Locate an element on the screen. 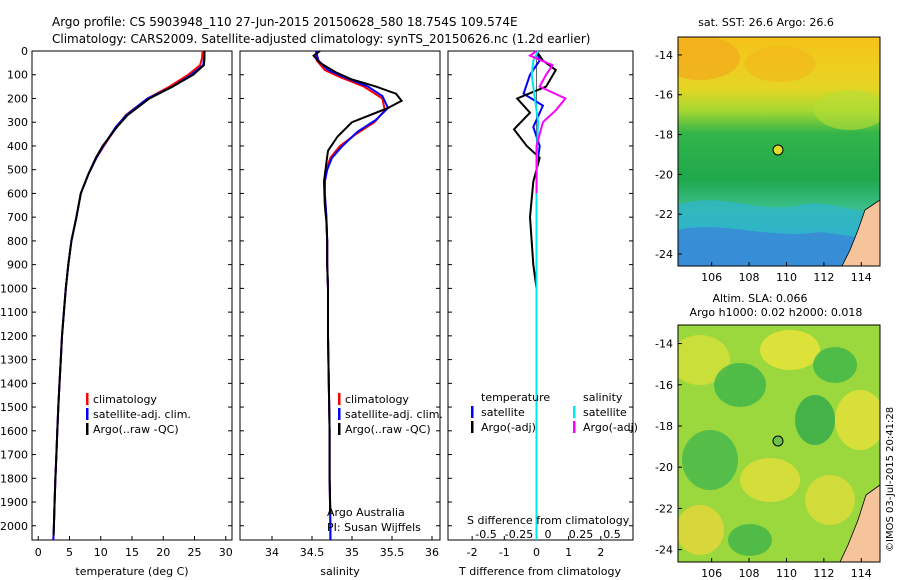 The width and height of the screenshot is (900, 580). sst-axes: -14 -16 -18 -20 -22 -24 106 108 110 112 114 is located at coordinates (763, 166).